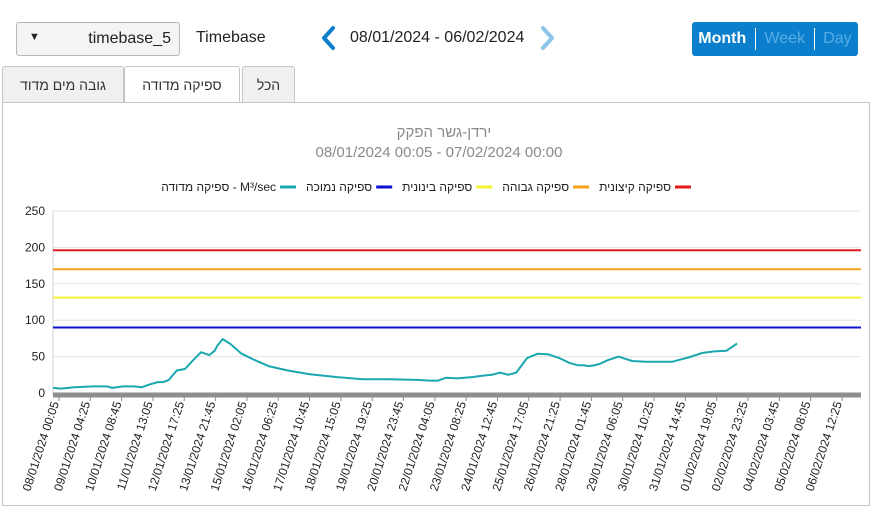 Image resolution: width=882 pixels, height=524 pixels. What do you see at coordinates (785, 38) in the screenshot?
I see `view-week-button: Week` at bounding box center [785, 38].